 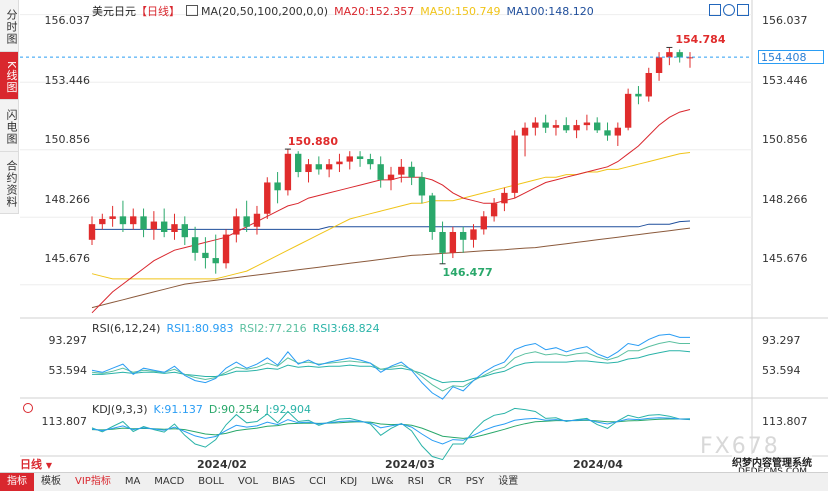 What do you see at coordinates (467, 272) in the screenshot?
I see `low-annotation: 146.477` at bounding box center [467, 272].